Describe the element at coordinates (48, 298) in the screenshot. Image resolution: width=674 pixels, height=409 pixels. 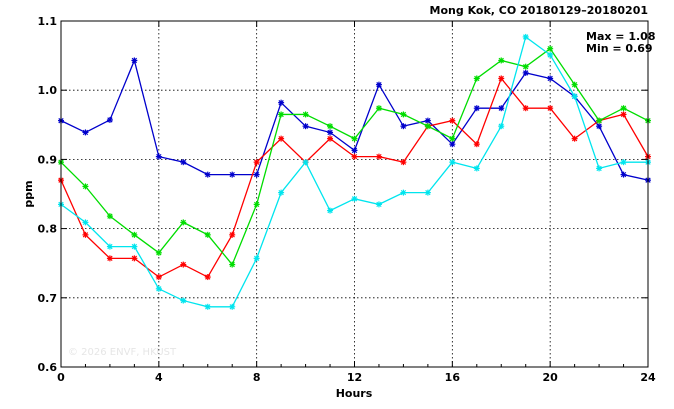
I see `y-tick-label: 0.7` at that location.